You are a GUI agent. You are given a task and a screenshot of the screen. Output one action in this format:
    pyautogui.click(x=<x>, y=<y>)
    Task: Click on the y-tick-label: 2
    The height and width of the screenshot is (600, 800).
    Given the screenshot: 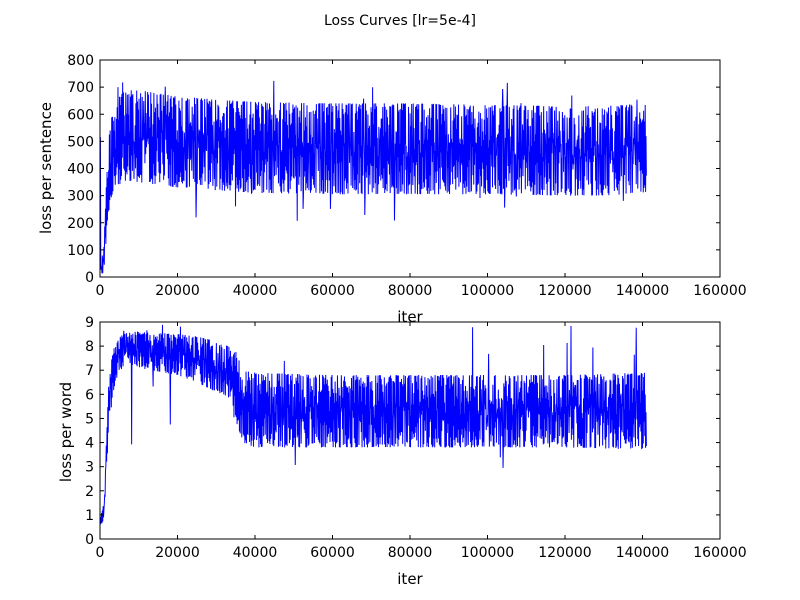 What is the action you would take?
    pyautogui.click(x=89, y=492)
    